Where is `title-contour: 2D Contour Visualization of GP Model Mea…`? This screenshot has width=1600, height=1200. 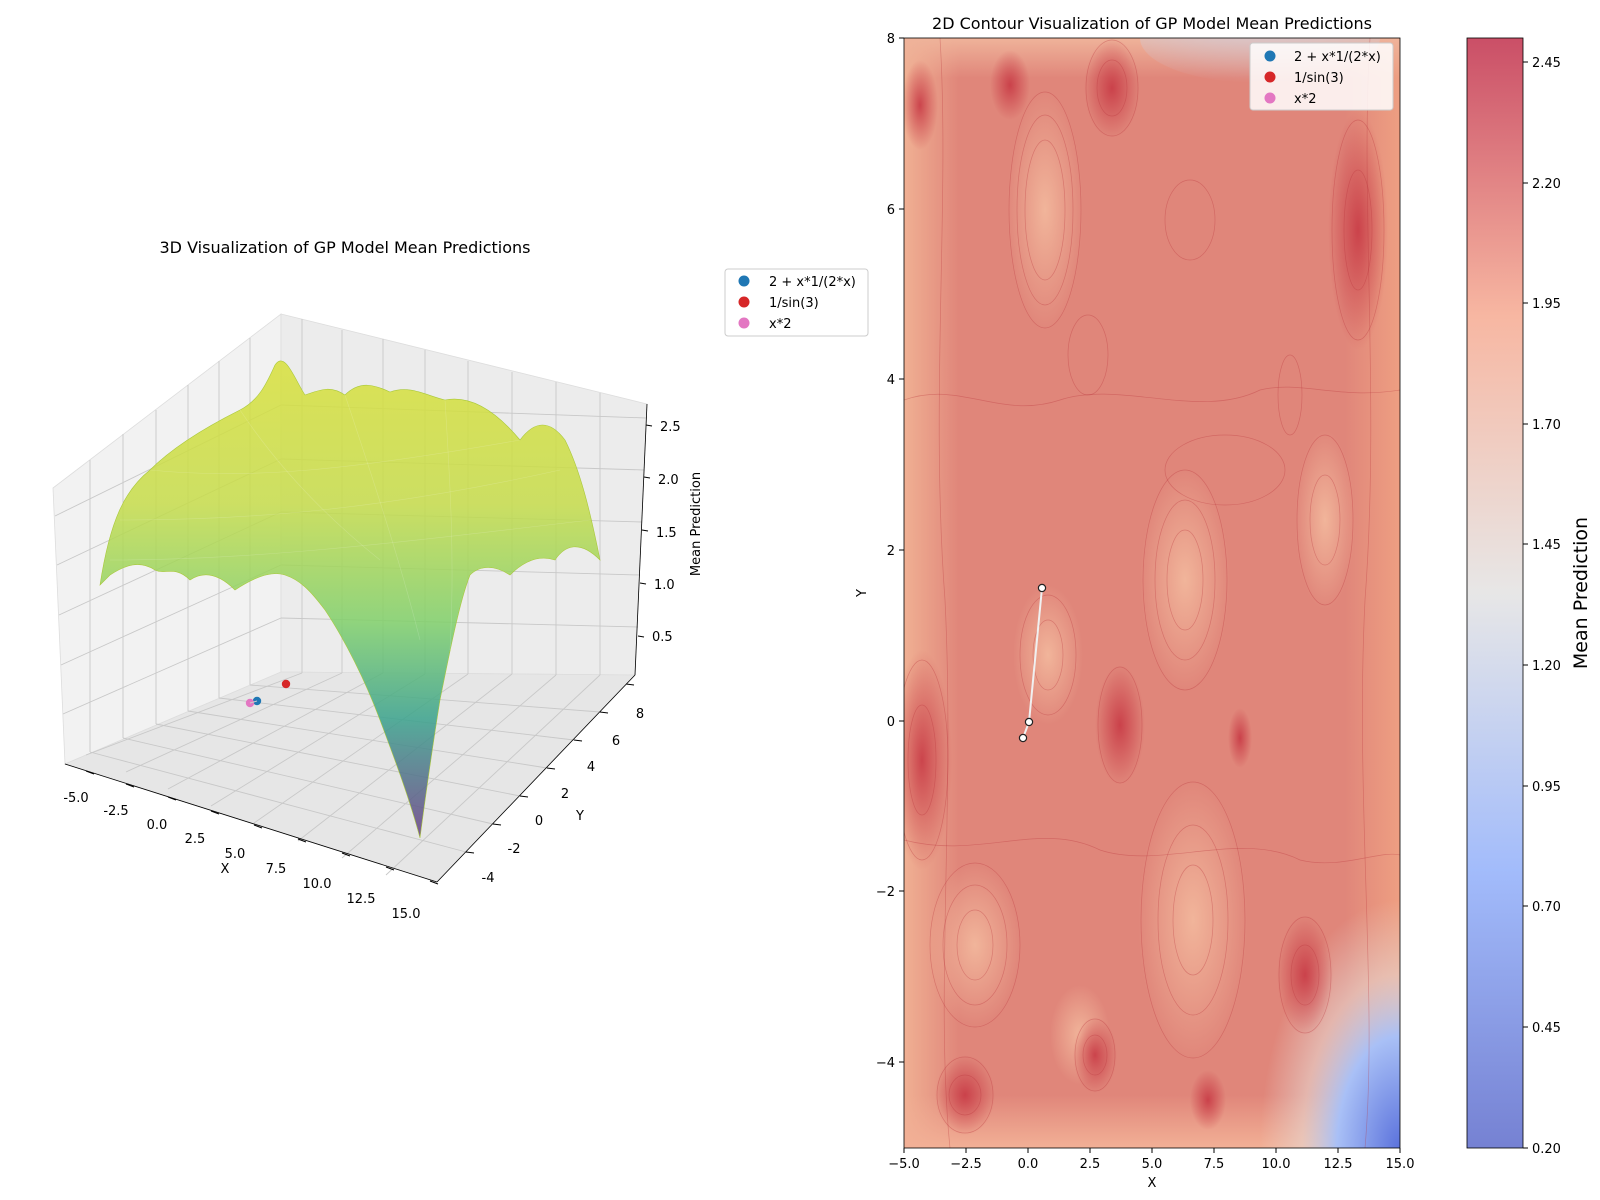 title-contour: 2D Contour Visualization of GP Model Mea… is located at coordinates (1152, 23).